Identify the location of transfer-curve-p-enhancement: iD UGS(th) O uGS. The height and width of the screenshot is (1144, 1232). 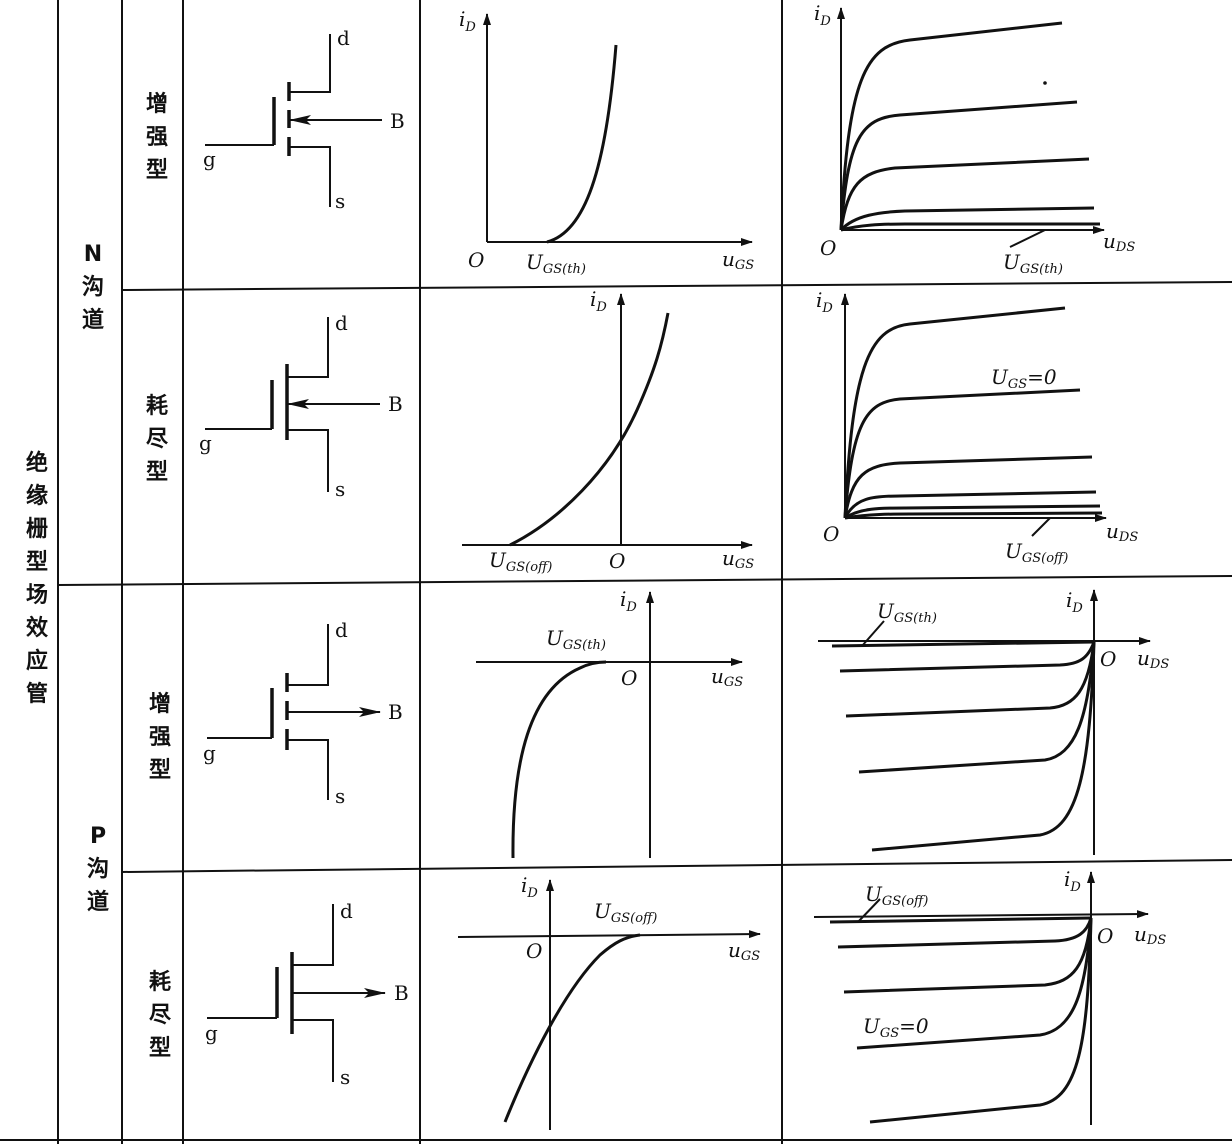
(609, 723).